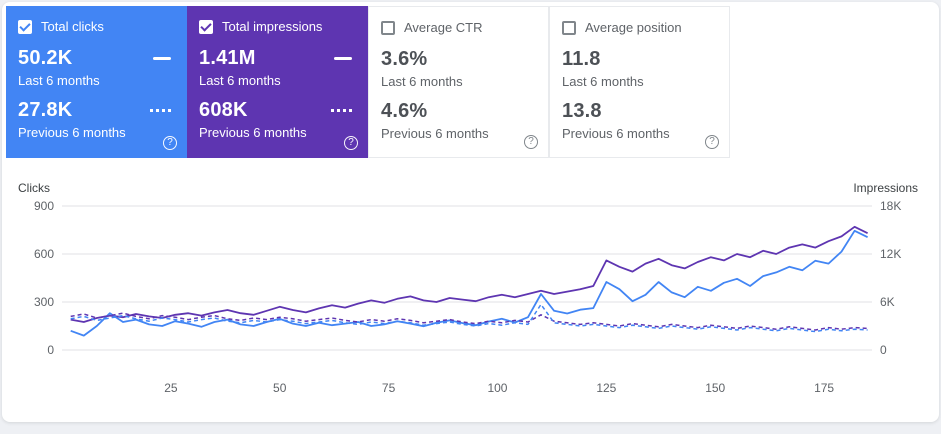 The image size is (941, 434). I want to click on metric-value: 1.41M, so click(227, 58).